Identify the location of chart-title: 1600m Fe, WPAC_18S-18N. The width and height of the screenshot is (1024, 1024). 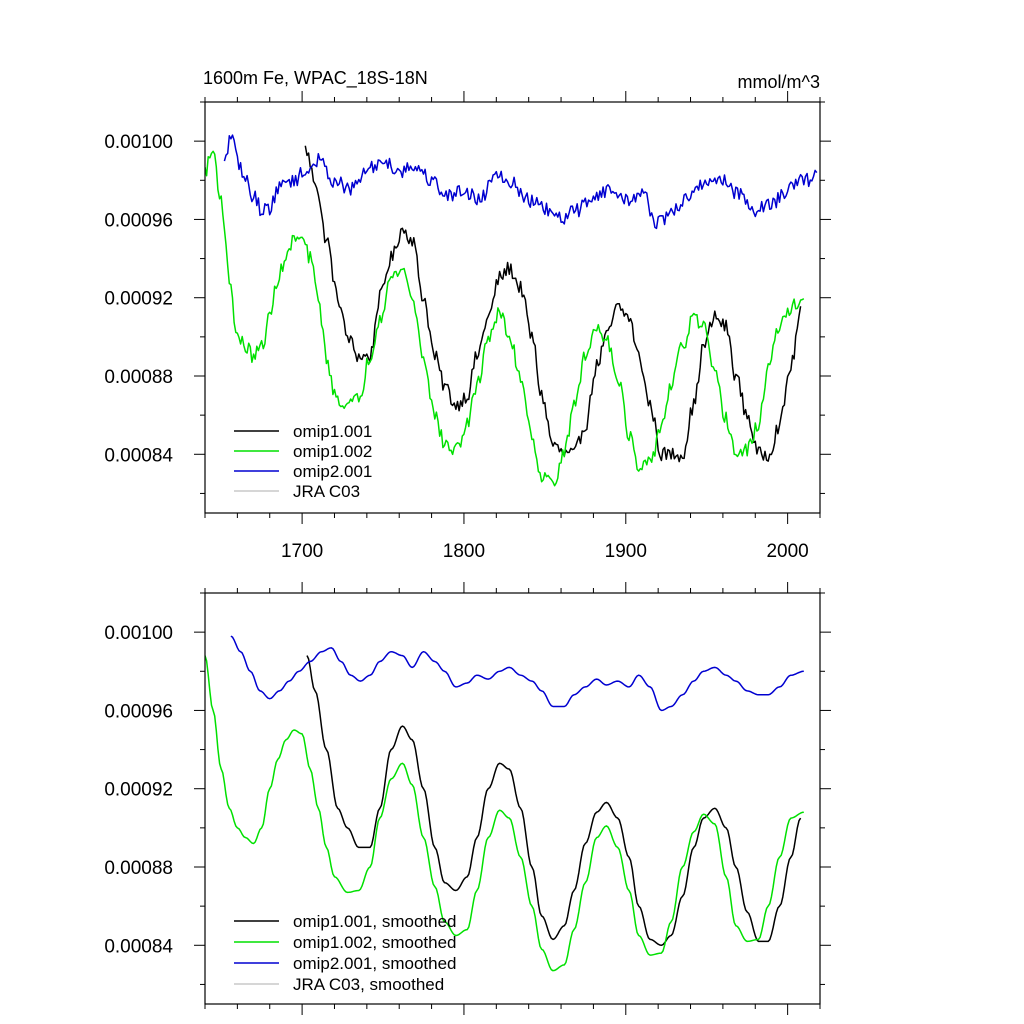
(315, 78).